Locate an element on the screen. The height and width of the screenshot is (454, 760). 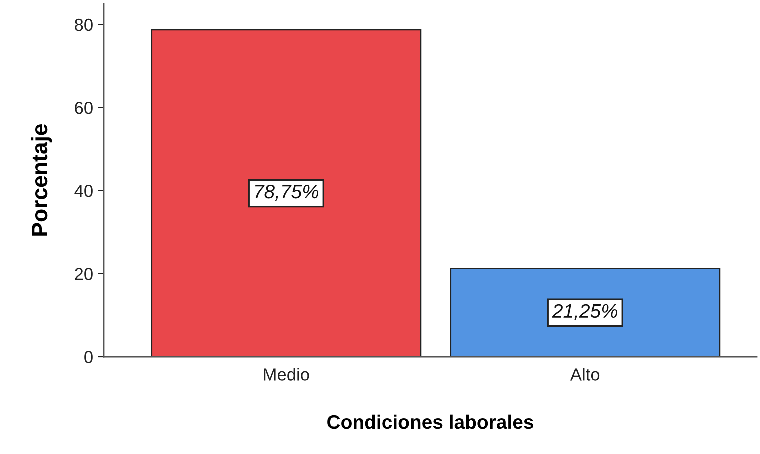
data-label: 78,75% is located at coordinates (287, 192).